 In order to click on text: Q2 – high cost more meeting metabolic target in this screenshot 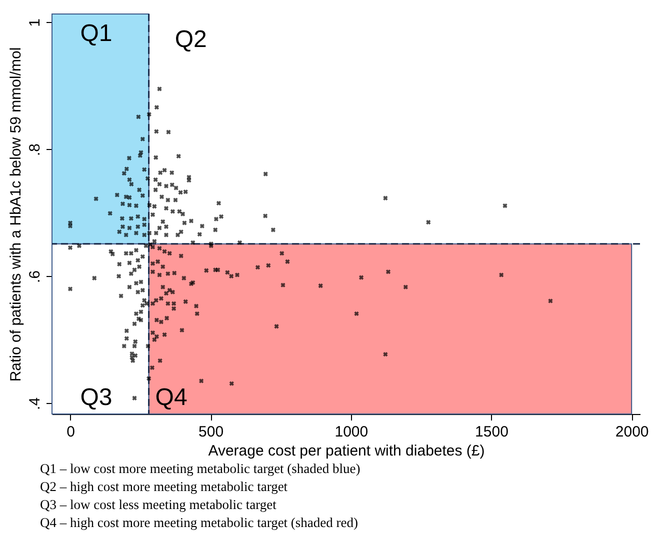, I will do `click(164, 487)`.